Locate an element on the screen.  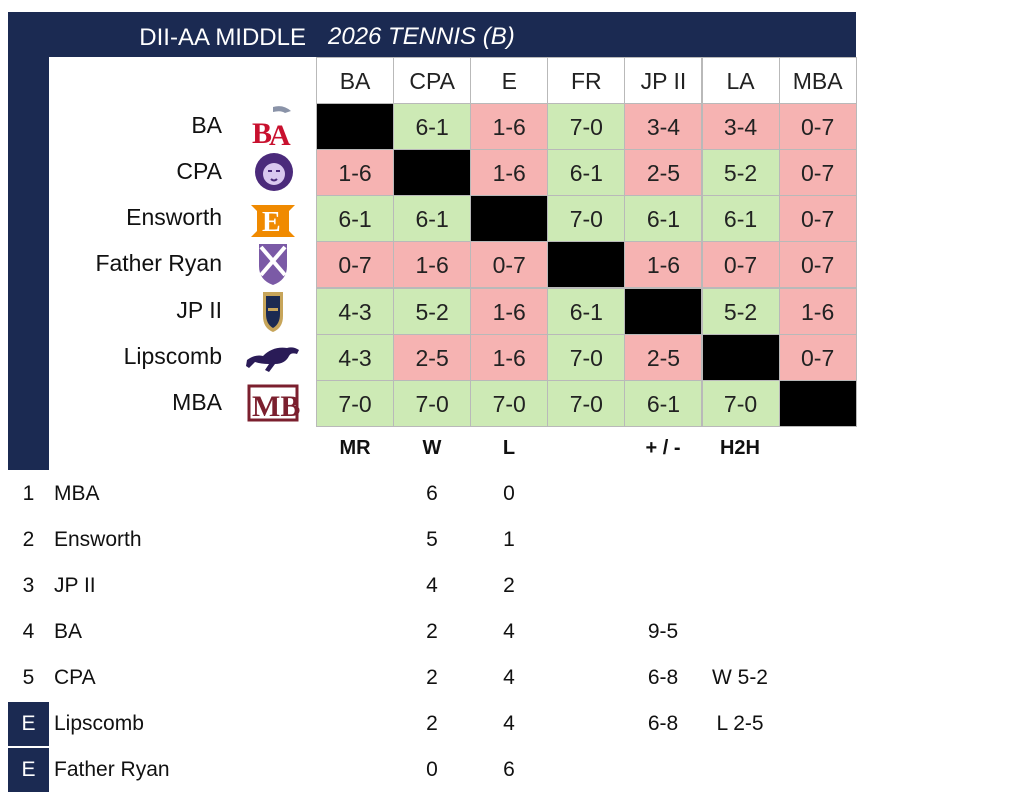
team-row-label: CPA is located at coordinates (199, 171).